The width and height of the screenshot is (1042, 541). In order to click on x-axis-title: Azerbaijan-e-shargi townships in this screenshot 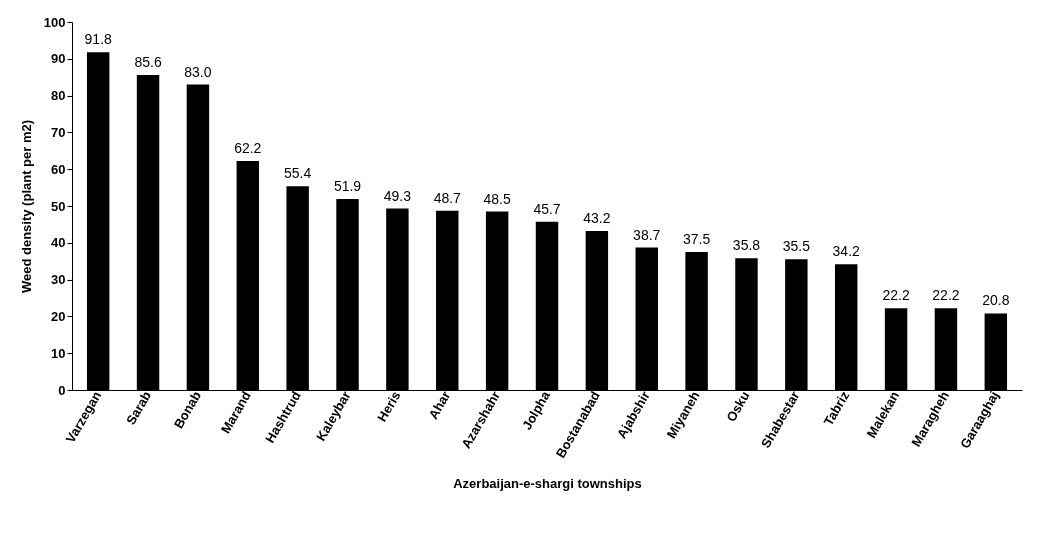, I will do `click(547, 484)`.